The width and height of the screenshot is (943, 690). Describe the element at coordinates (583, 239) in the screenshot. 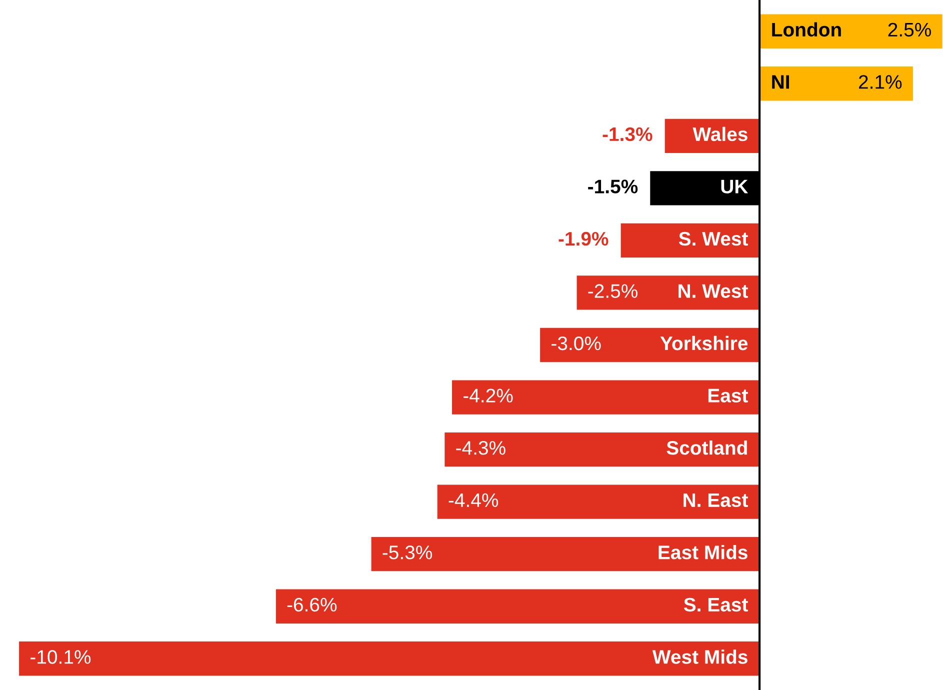

I see `data-label: -1.9%` at that location.